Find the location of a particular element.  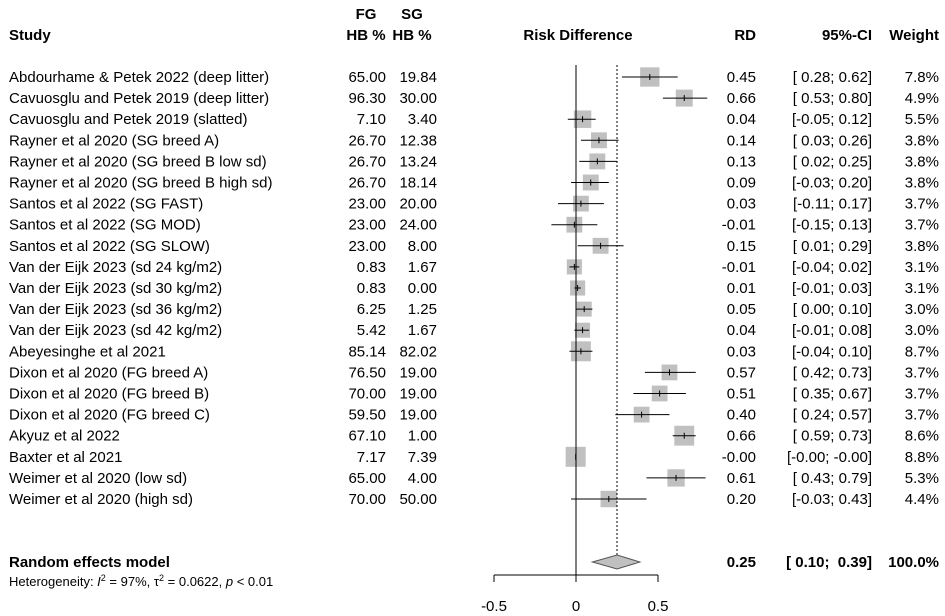

ci-value: [-0.11; 0.17] is located at coordinates (832, 204).